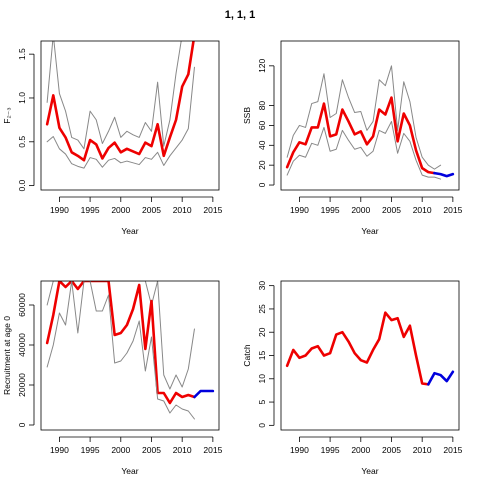 Image resolution: width=480 pixels, height=480 pixels. Describe the element at coordinates (22, 54) in the screenshot. I see `y-tick-label: 1.5` at that location.